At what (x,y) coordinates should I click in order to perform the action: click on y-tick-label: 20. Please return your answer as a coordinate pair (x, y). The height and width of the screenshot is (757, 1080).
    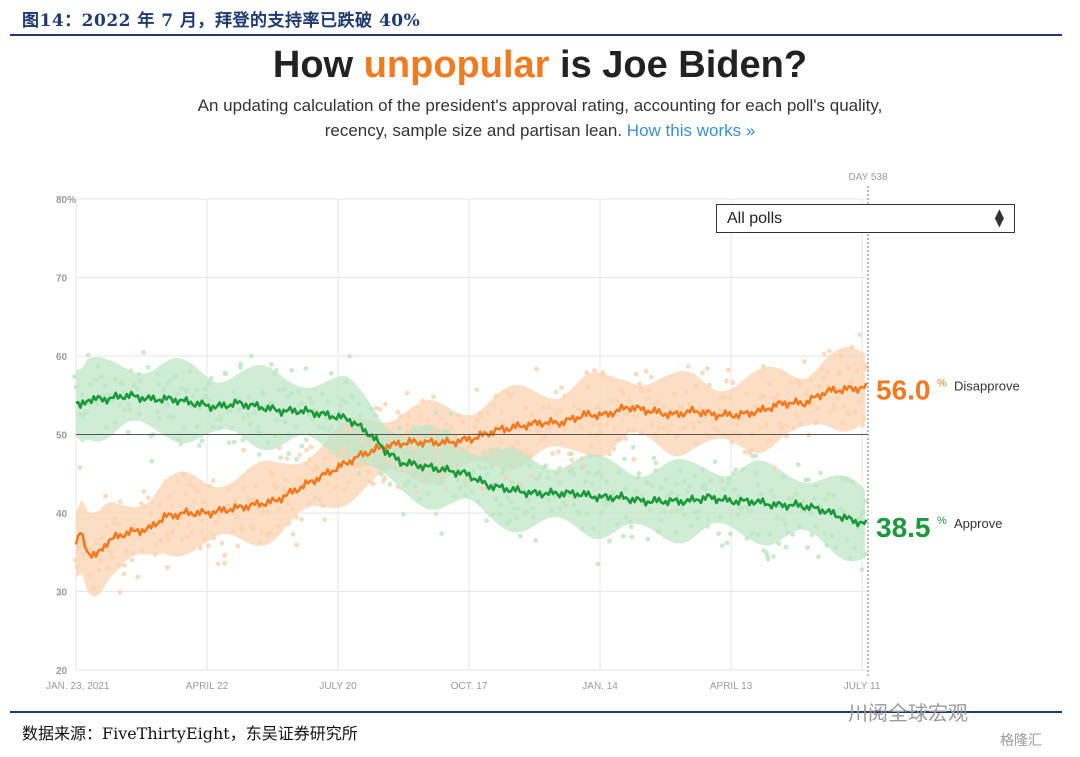
    Looking at the image, I should click on (62, 671).